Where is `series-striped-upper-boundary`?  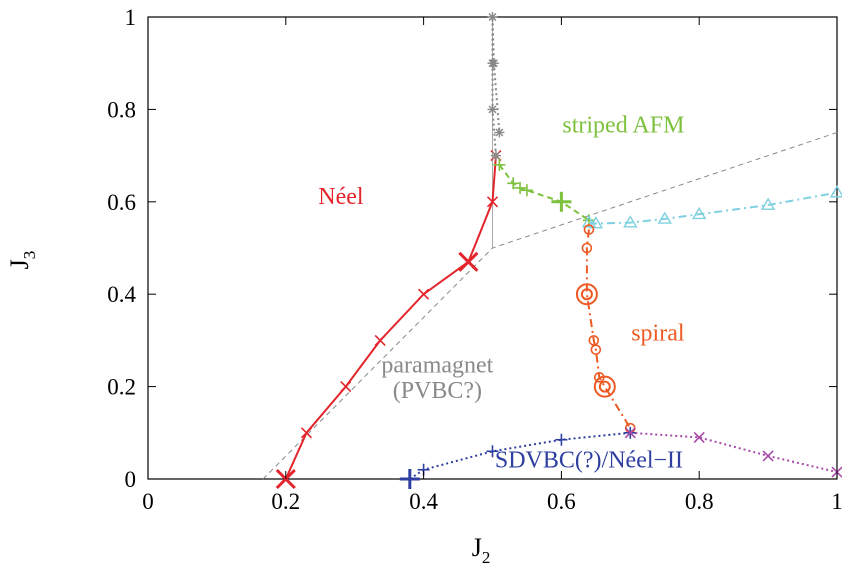
series-striped-upper-boundary is located at coordinates (496, 86).